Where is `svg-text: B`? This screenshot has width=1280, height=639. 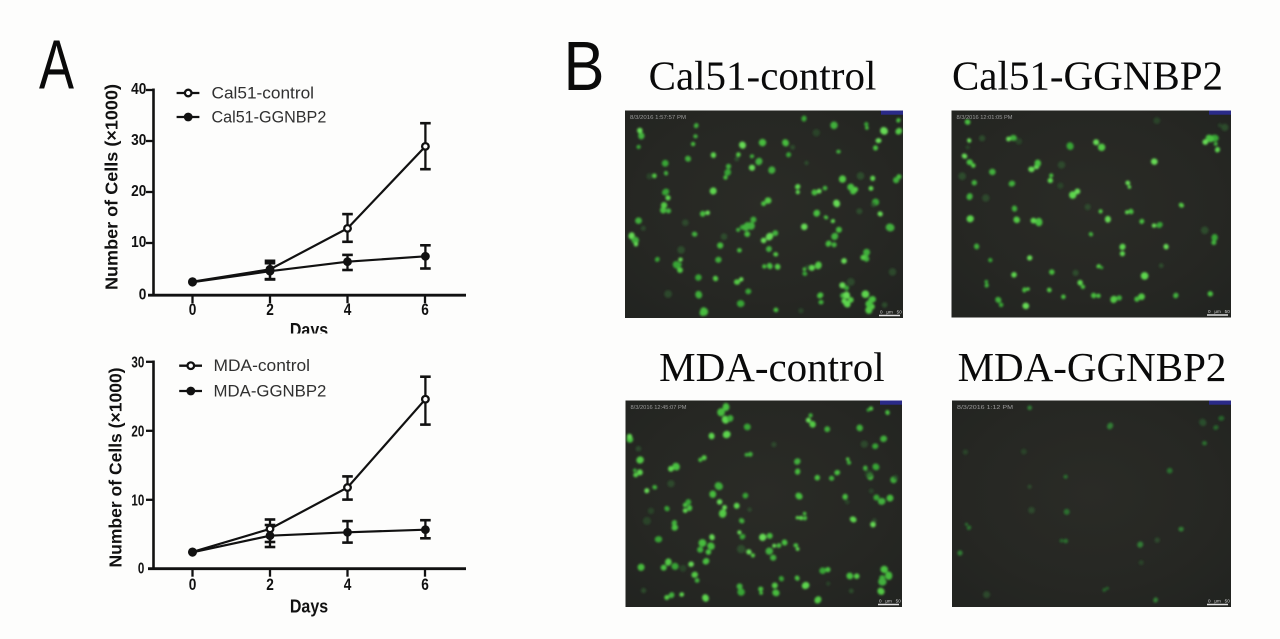 svg-text: B is located at coordinates (584, 66).